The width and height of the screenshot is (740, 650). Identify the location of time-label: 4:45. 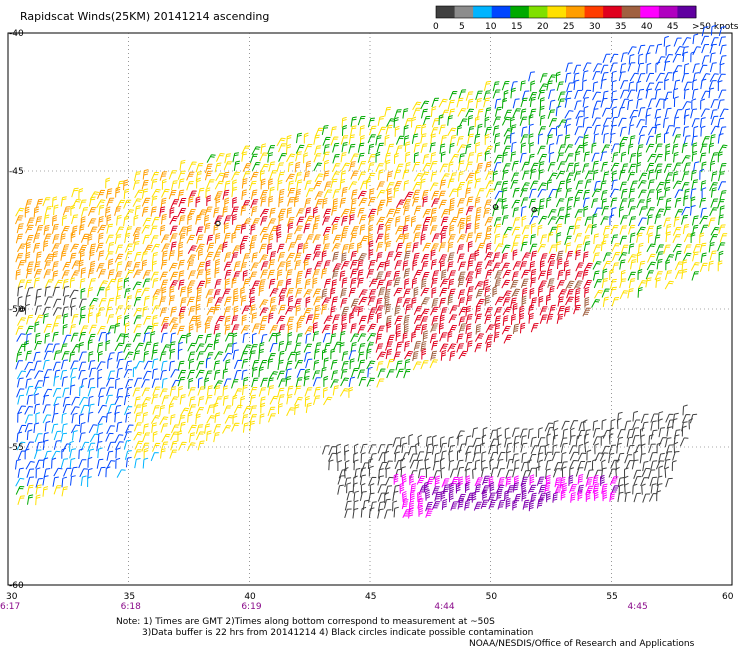
(637, 607).